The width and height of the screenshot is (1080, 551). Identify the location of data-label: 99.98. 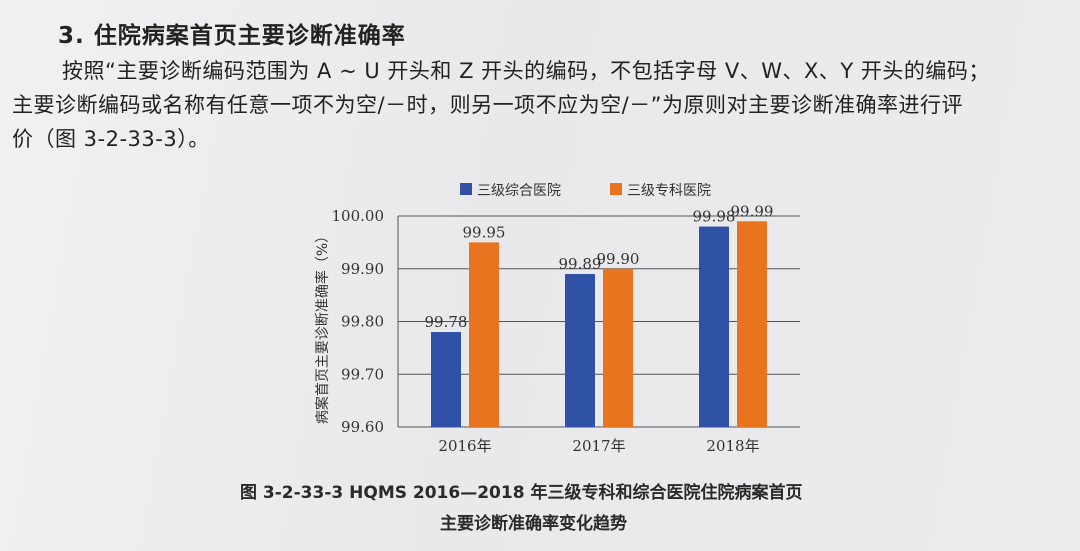
(714, 217).